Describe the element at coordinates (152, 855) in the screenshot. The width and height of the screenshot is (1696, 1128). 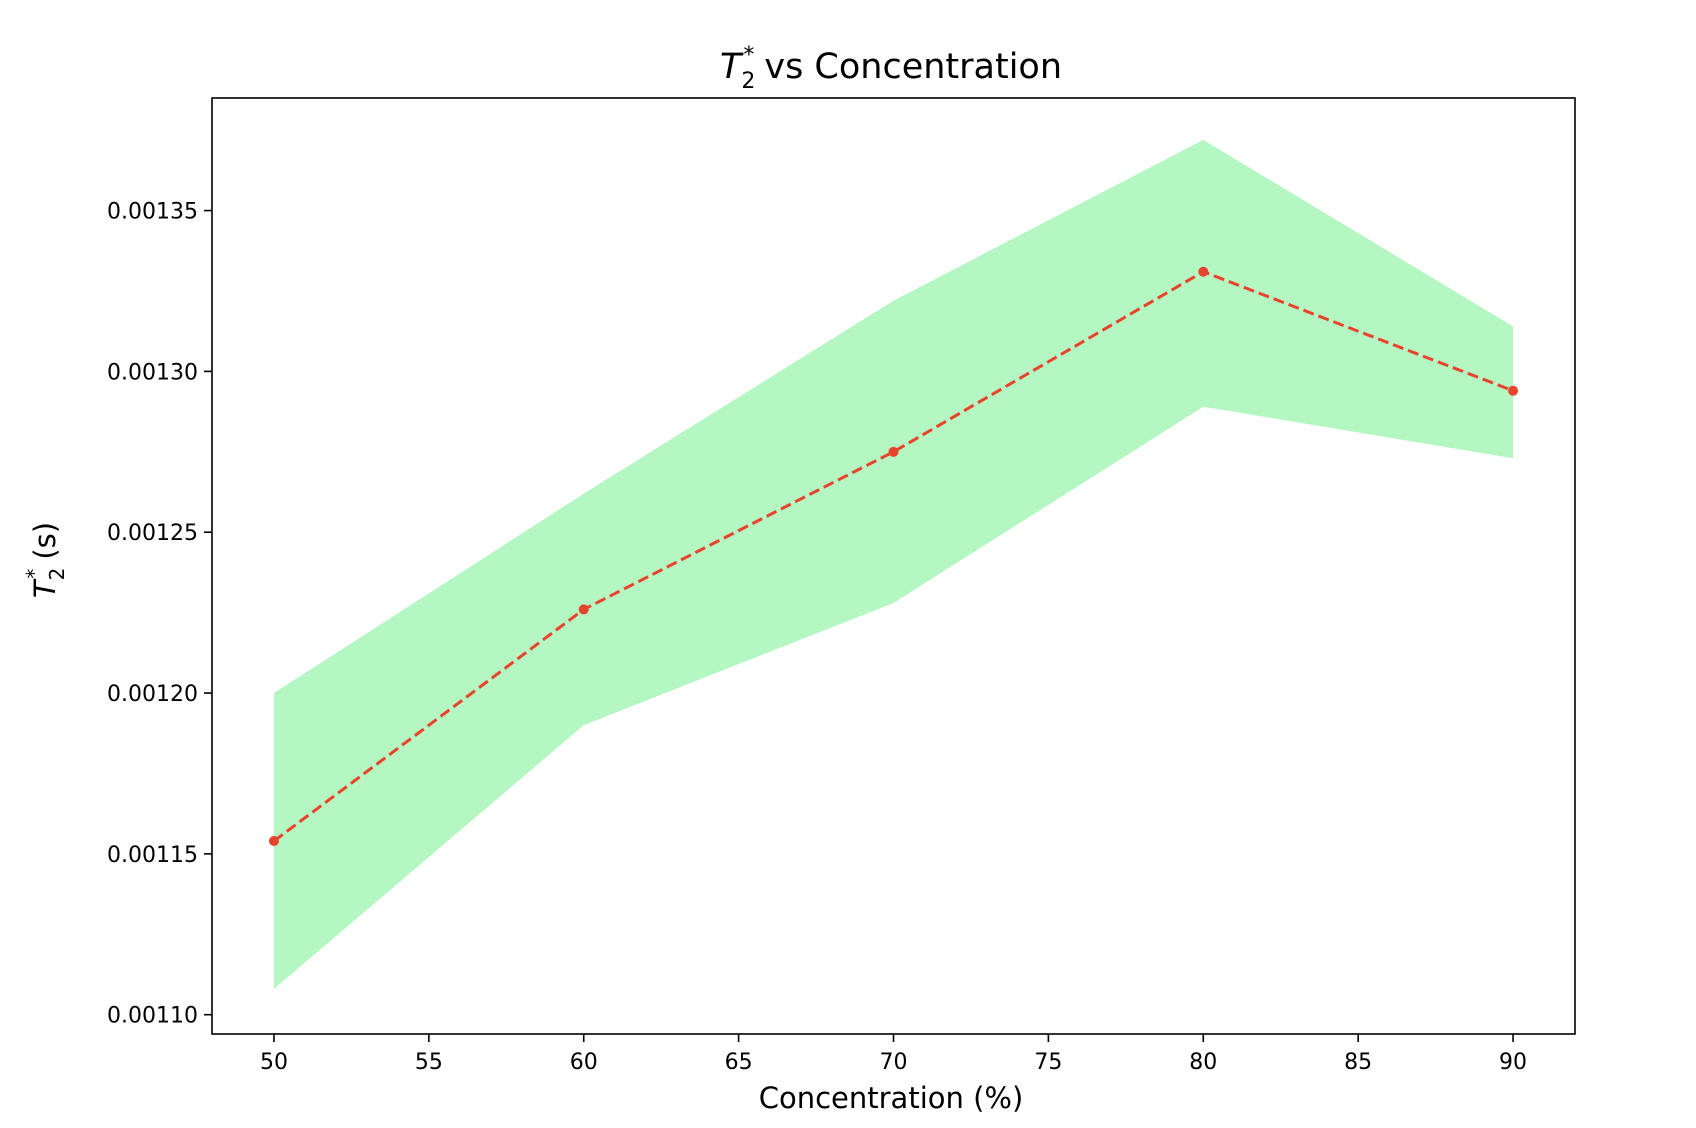
I see `y-tick-label: 0.00115` at that location.